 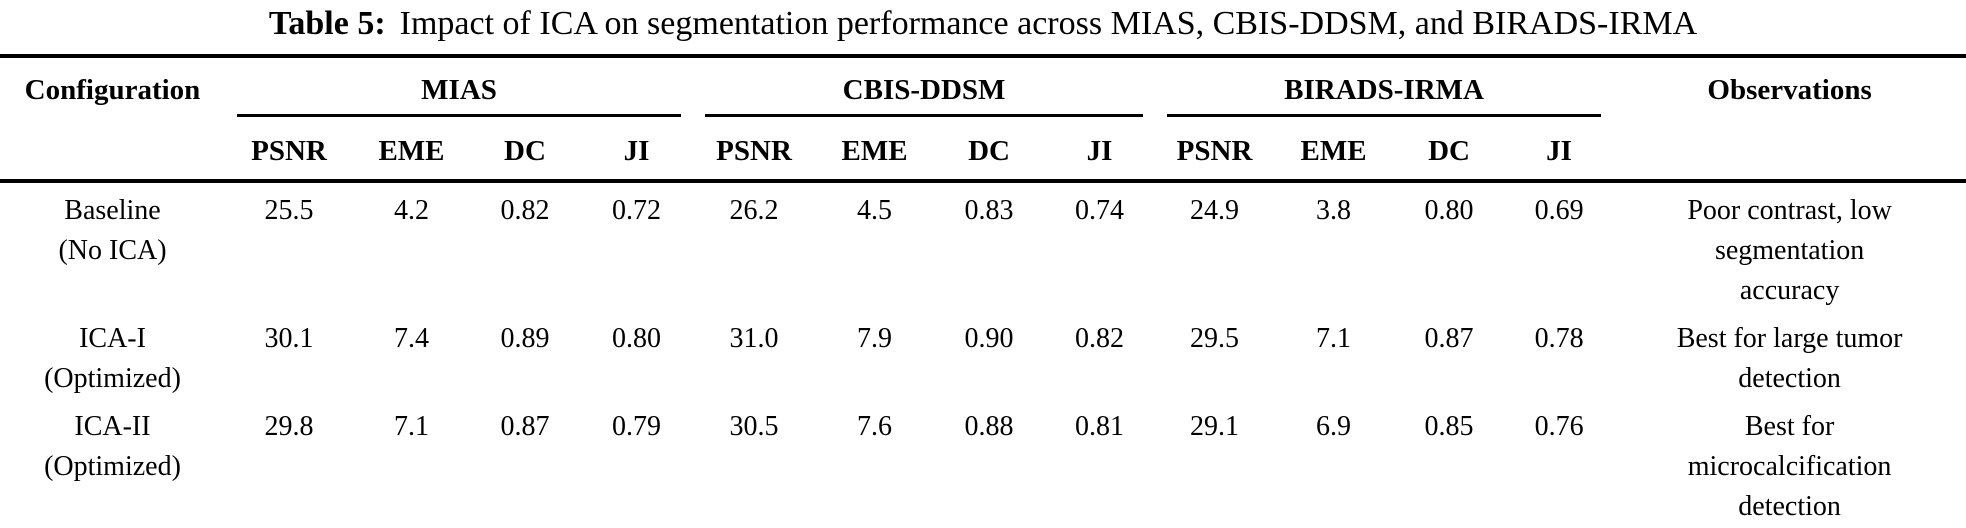 What do you see at coordinates (525, 338) in the screenshot?
I see `metric-value: 0.89` at bounding box center [525, 338].